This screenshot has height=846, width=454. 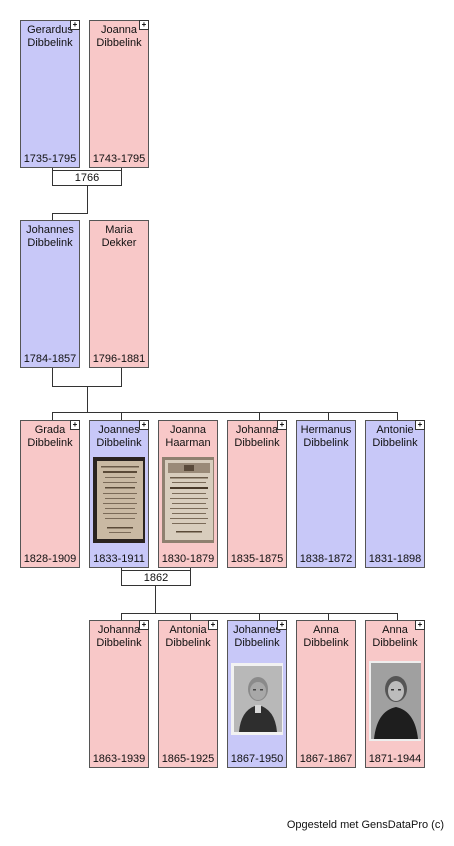 I want to click on person-johanna-dibbelink: Johanna Dibbelink + 1835-1875, so click(x=257, y=494).